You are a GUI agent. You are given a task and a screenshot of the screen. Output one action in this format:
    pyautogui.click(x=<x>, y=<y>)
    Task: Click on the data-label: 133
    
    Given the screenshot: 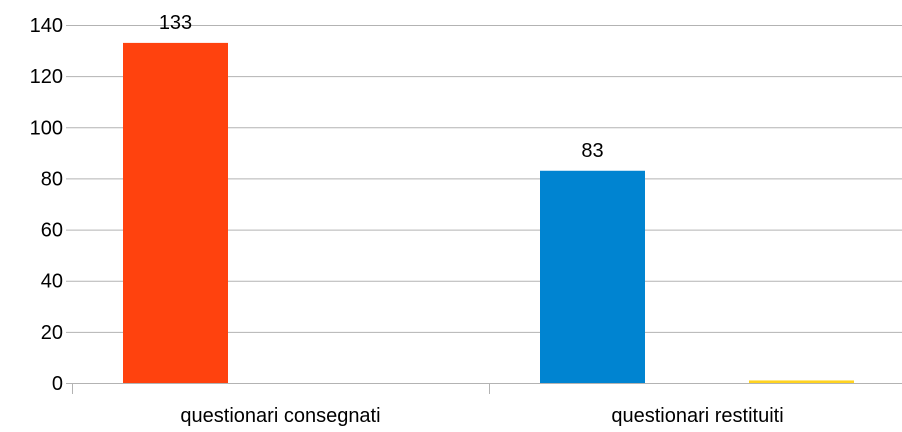 What is the action you would take?
    pyautogui.click(x=175, y=23)
    